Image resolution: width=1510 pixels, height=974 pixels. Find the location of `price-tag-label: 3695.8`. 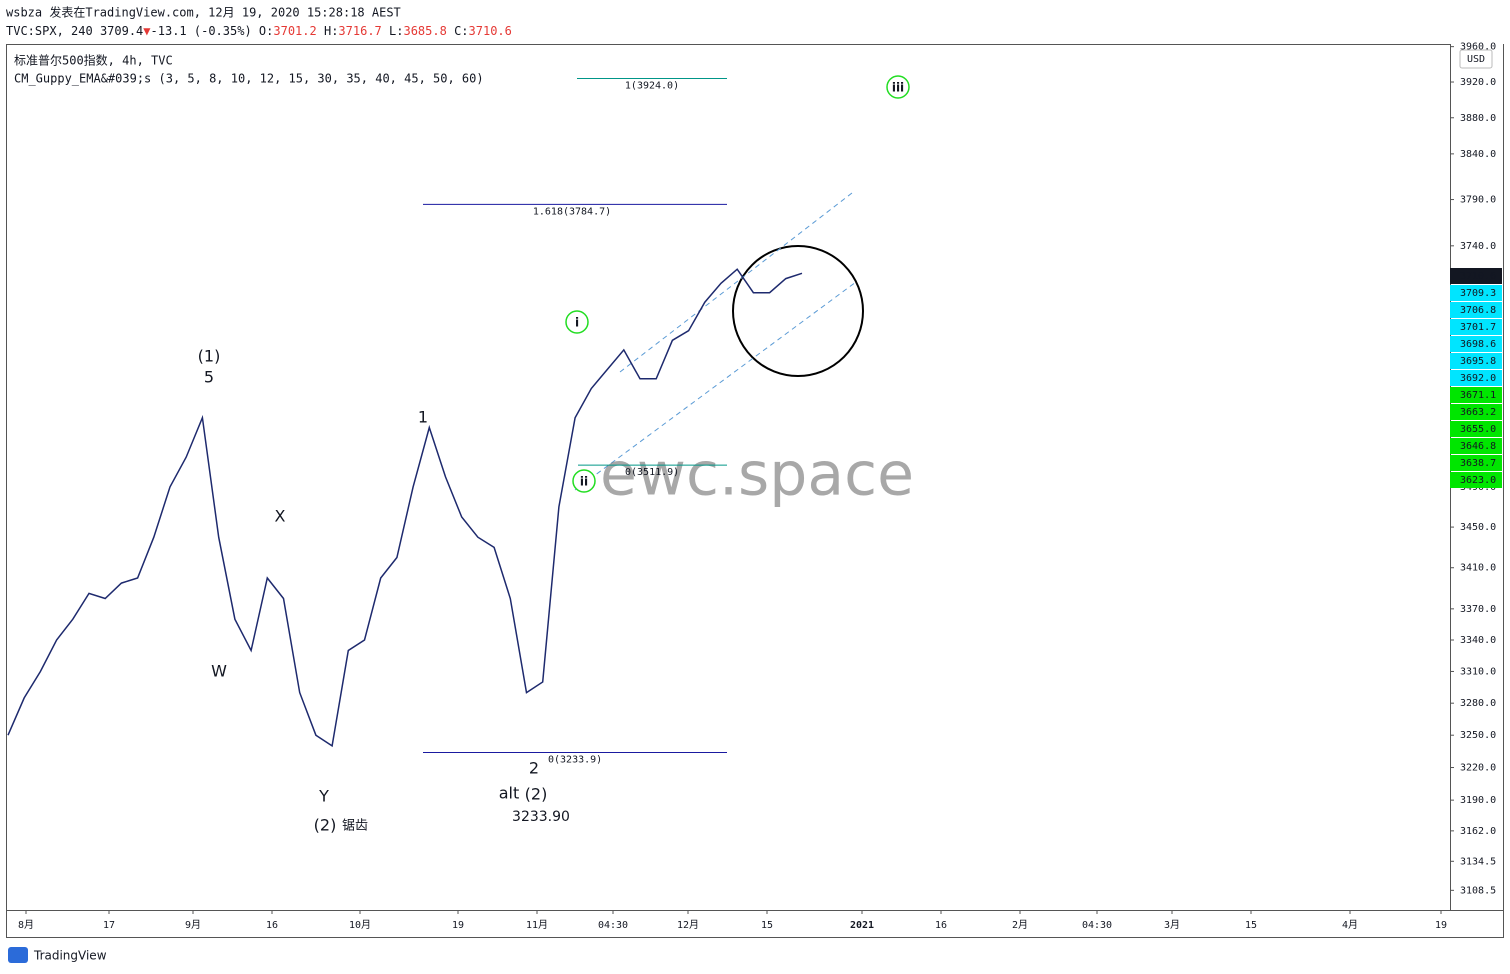

price-tag-label: 3695.8 is located at coordinates (1478, 361).